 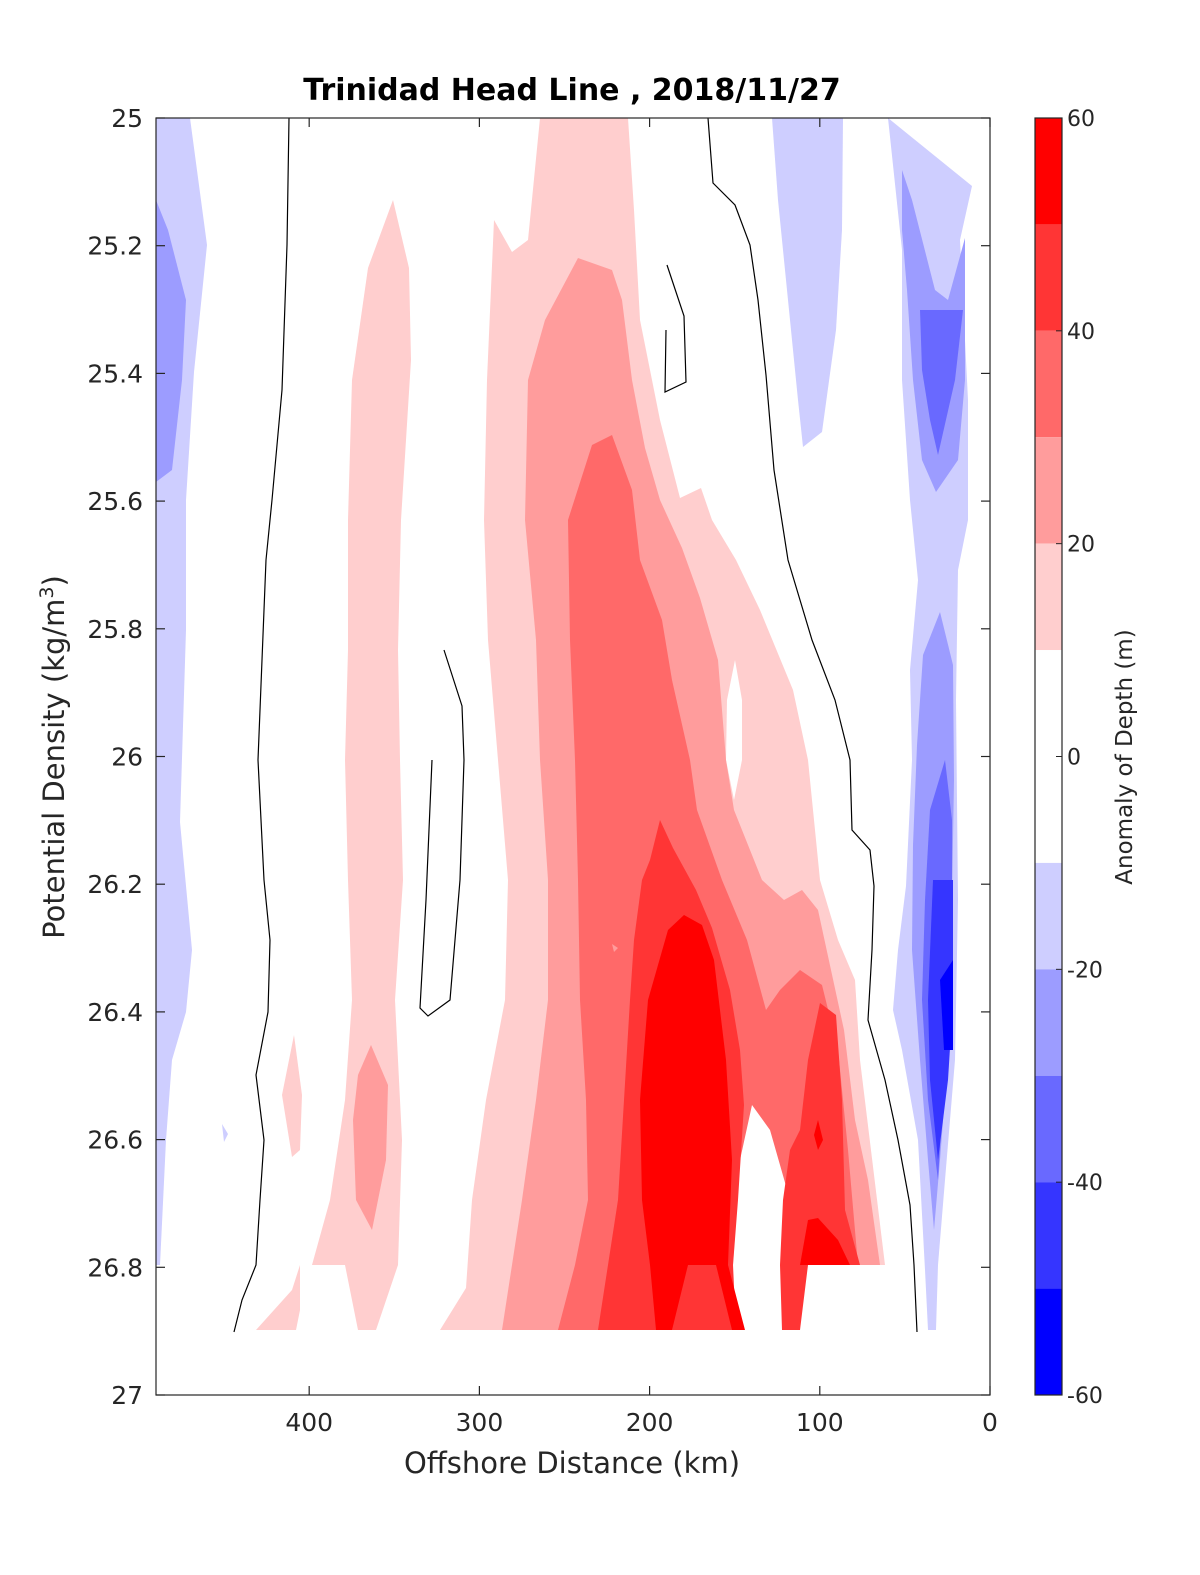 What do you see at coordinates (1085, 1396) in the screenshot?
I see `colorbar-tick-label: -60` at bounding box center [1085, 1396].